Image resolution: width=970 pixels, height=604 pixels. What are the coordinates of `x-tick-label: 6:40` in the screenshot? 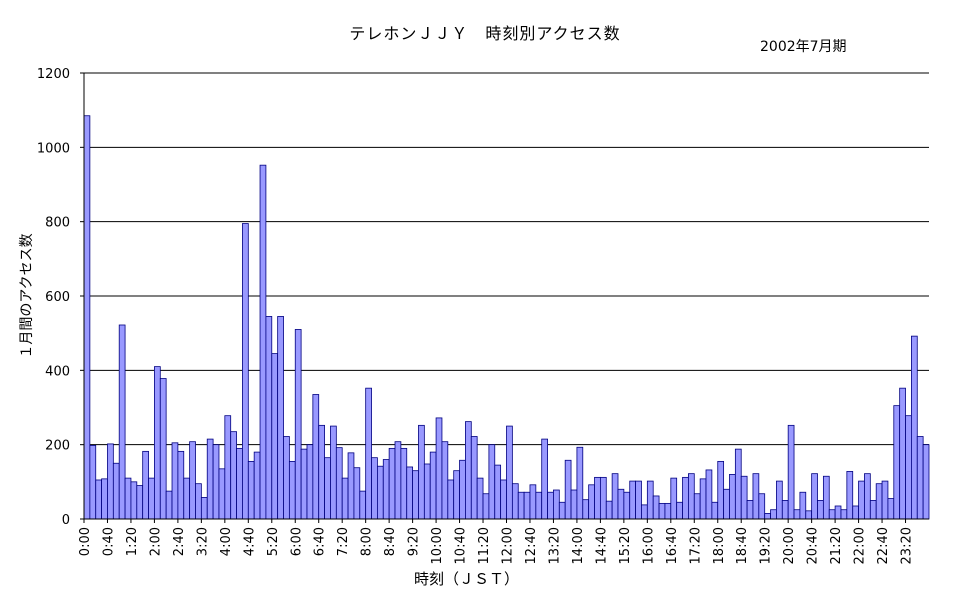 It's located at (320, 541).